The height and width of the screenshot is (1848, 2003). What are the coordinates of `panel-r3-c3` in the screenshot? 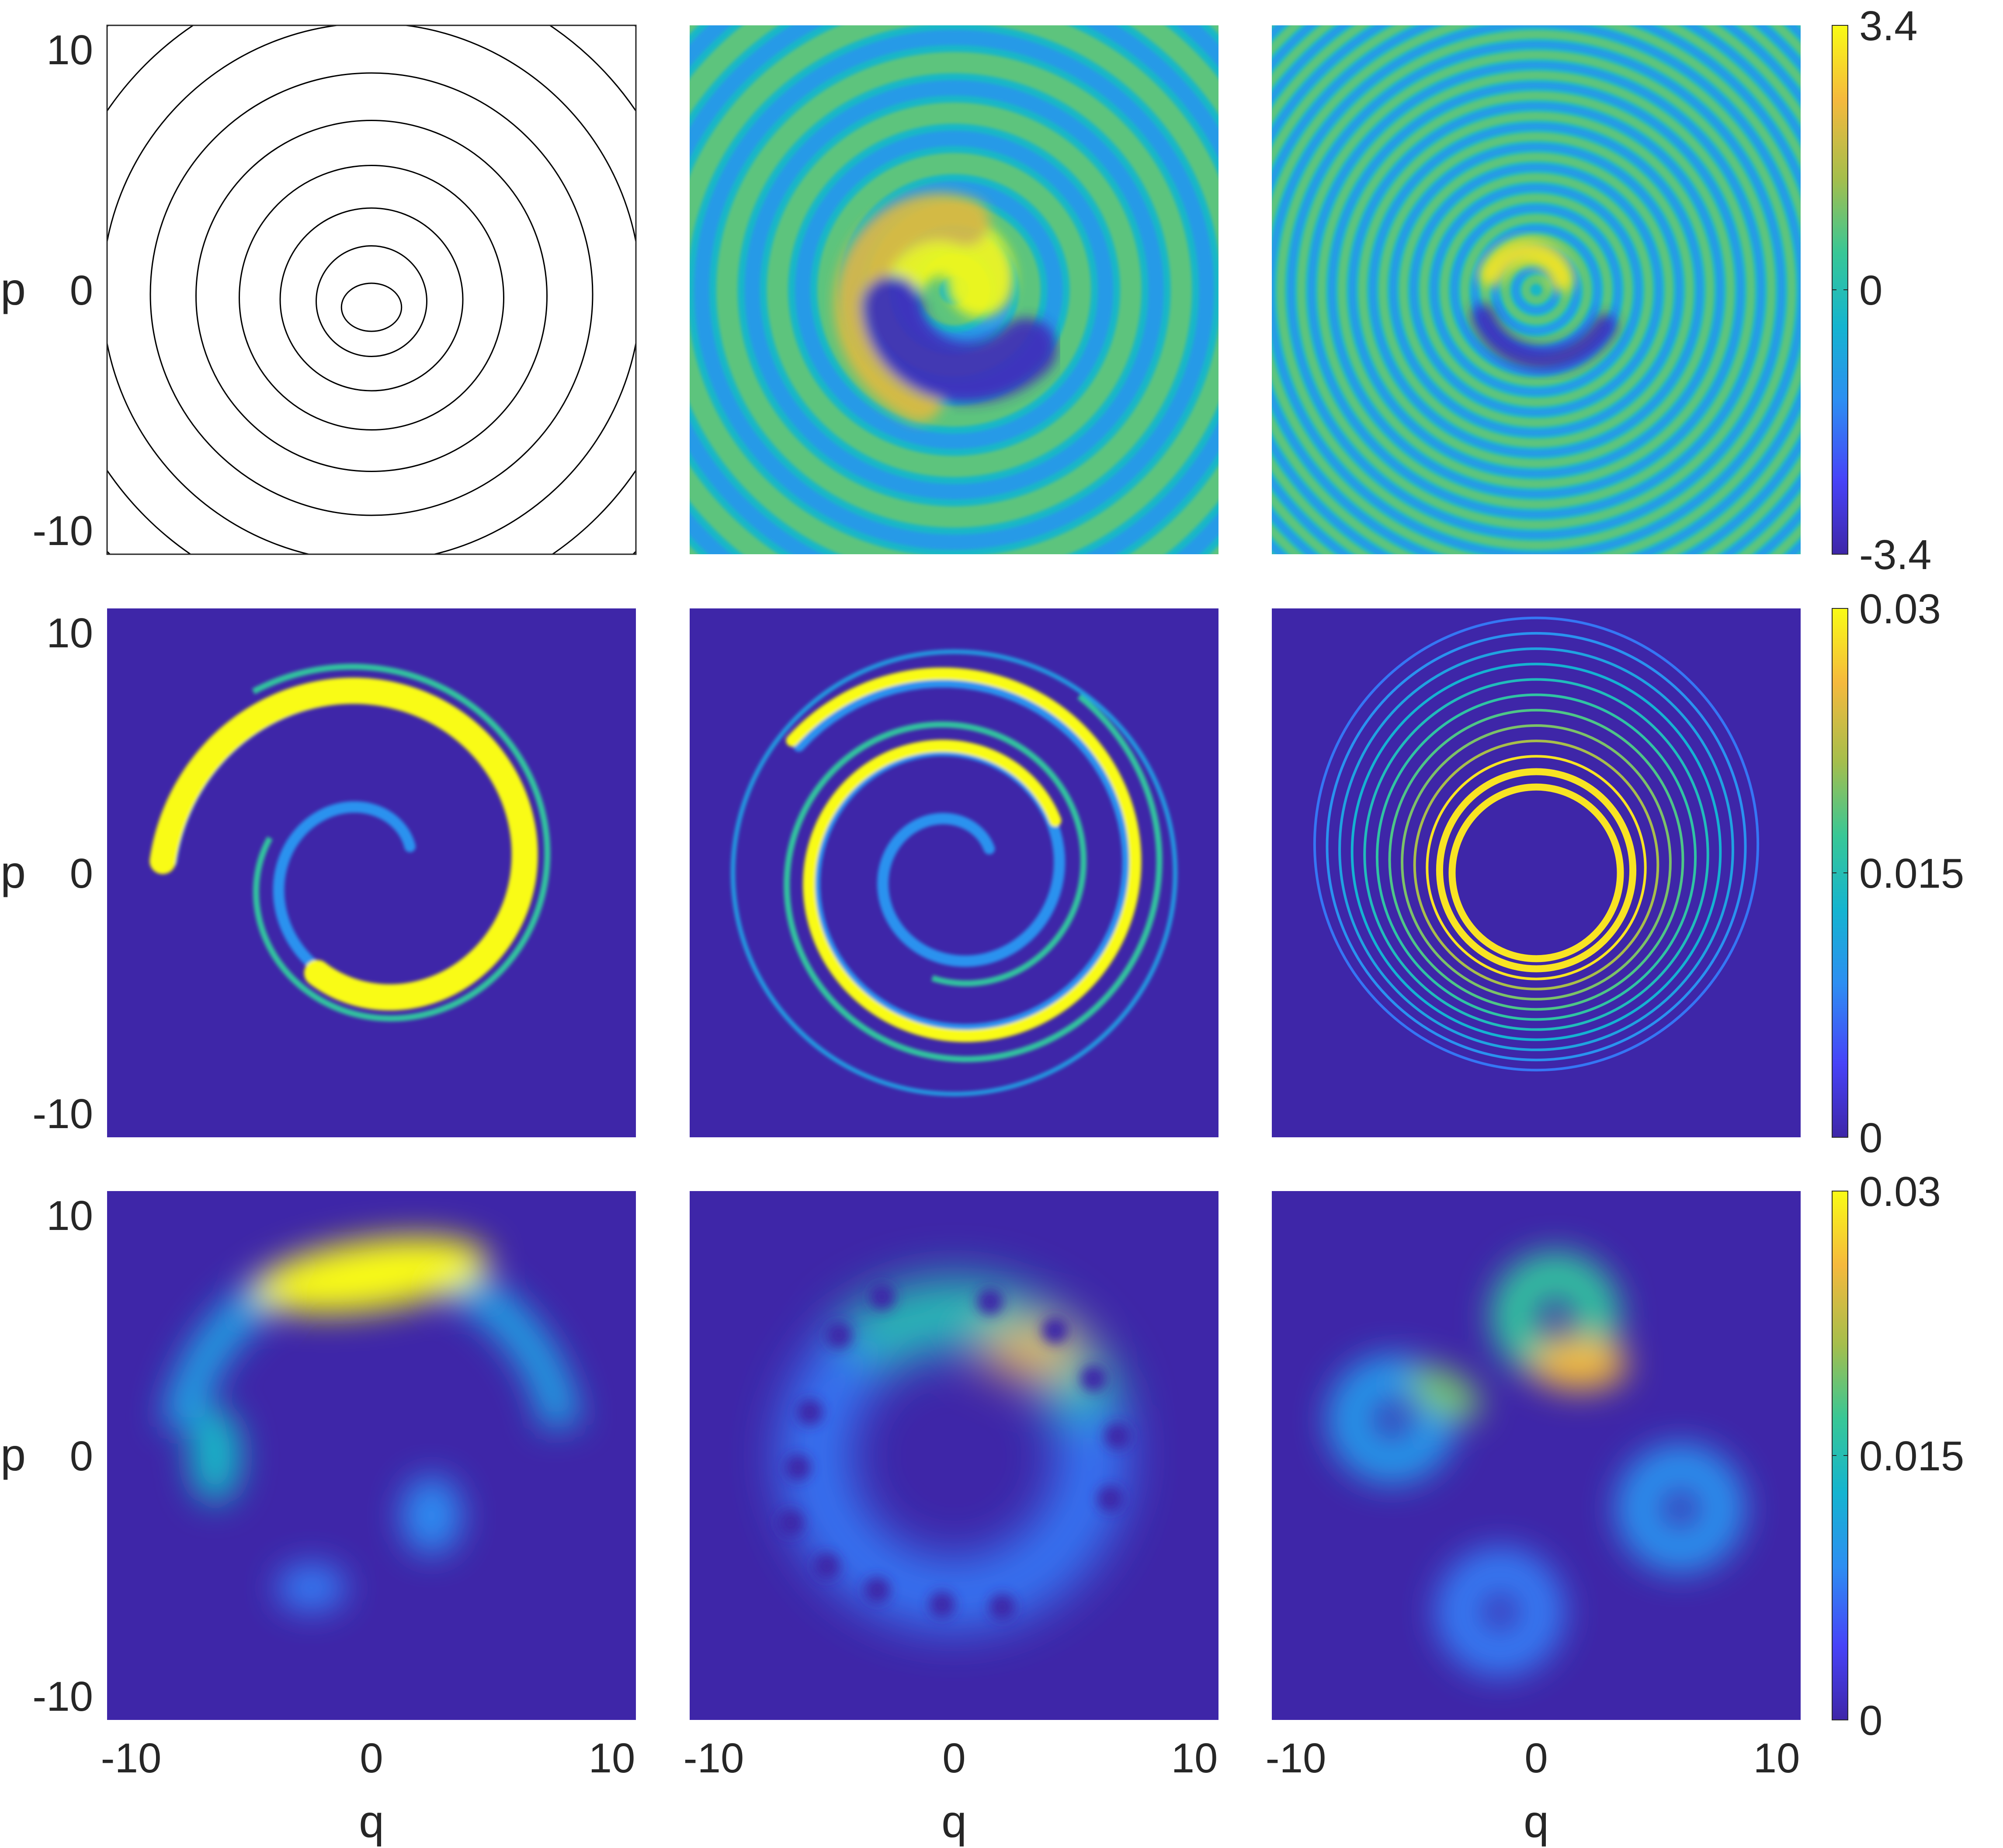 It's located at (1536, 1456).